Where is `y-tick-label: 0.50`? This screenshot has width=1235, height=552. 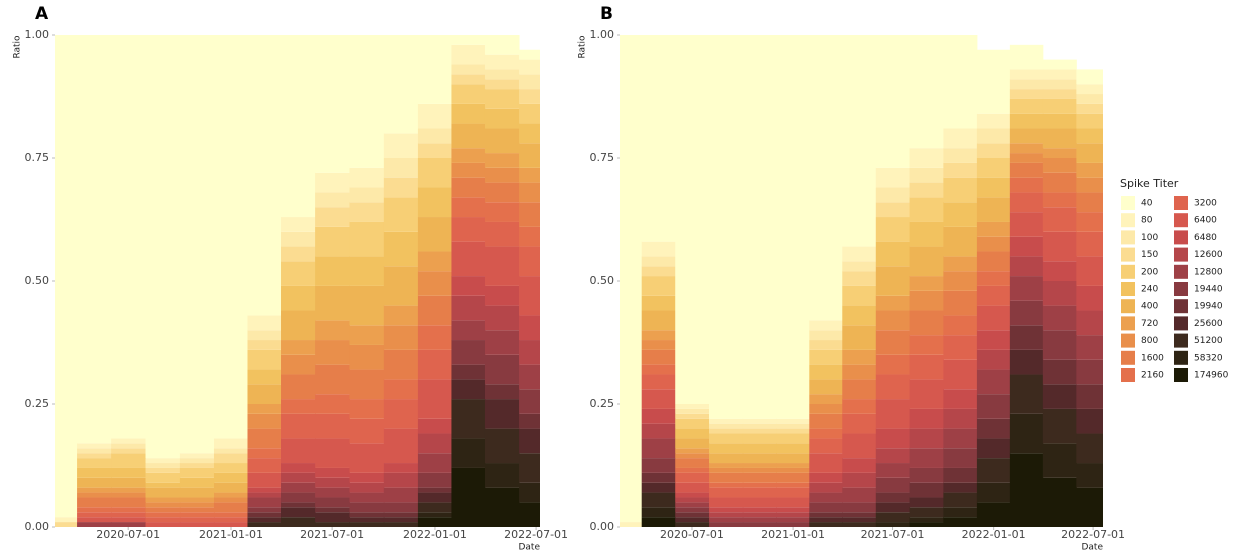 y-tick-label: 0.50 is located at coordinates (37, 280).